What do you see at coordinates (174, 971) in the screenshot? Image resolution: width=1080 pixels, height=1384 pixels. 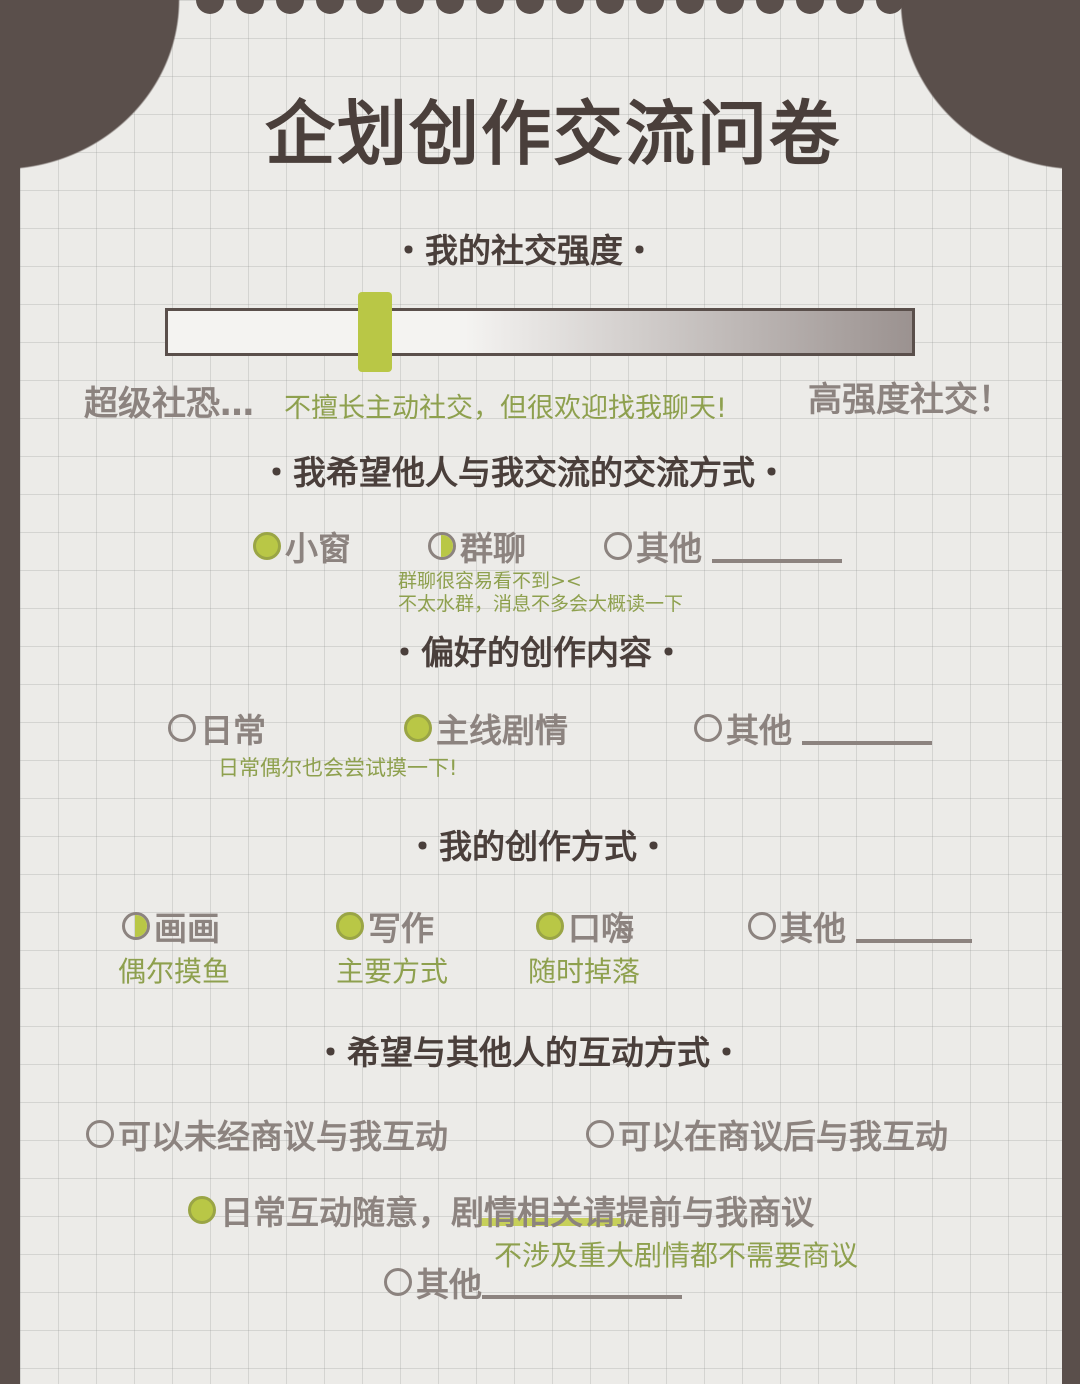 I see `drawing-note: 偶尔摸鱼` at bounding box center [174, 971].